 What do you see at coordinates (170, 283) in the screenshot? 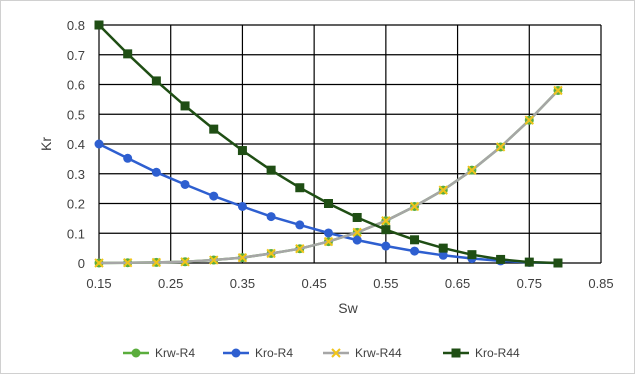
I see `x-tick-label: 0.25` at bounding box center [170, 283].